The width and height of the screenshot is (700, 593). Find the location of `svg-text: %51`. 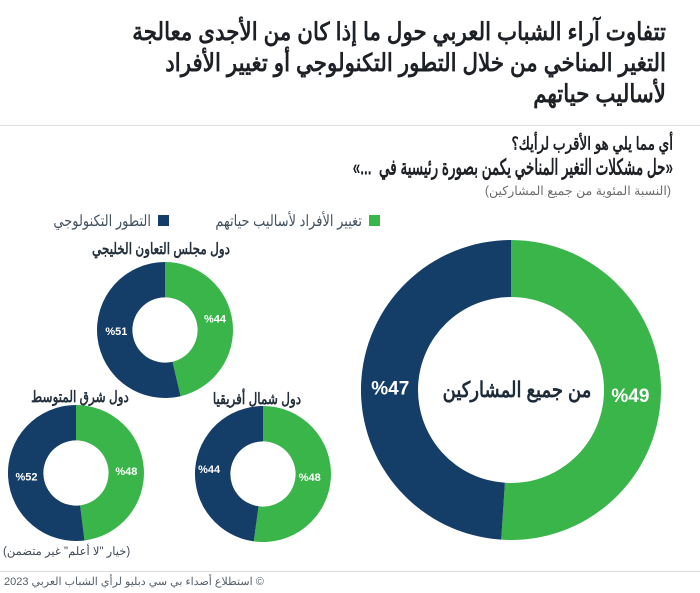

svg-text: %51 is located at coordinates (117, 332).